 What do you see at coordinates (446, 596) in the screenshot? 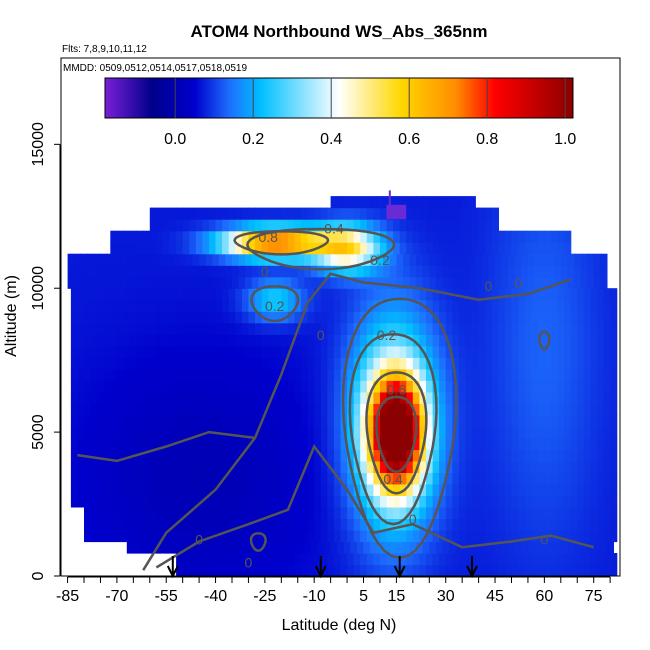
I see `x-tick-label: 30` at bounding box center [446, 596].